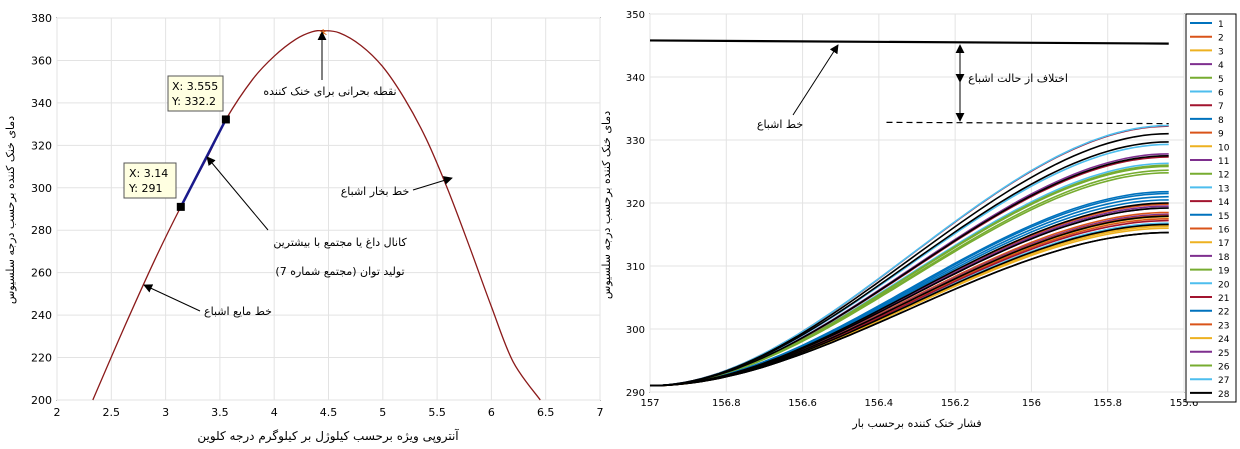  What do you see at coordinates (600, 412) in the screenshot?
I see `left-x-tick-label: 7` at bounding box center [600, 412].